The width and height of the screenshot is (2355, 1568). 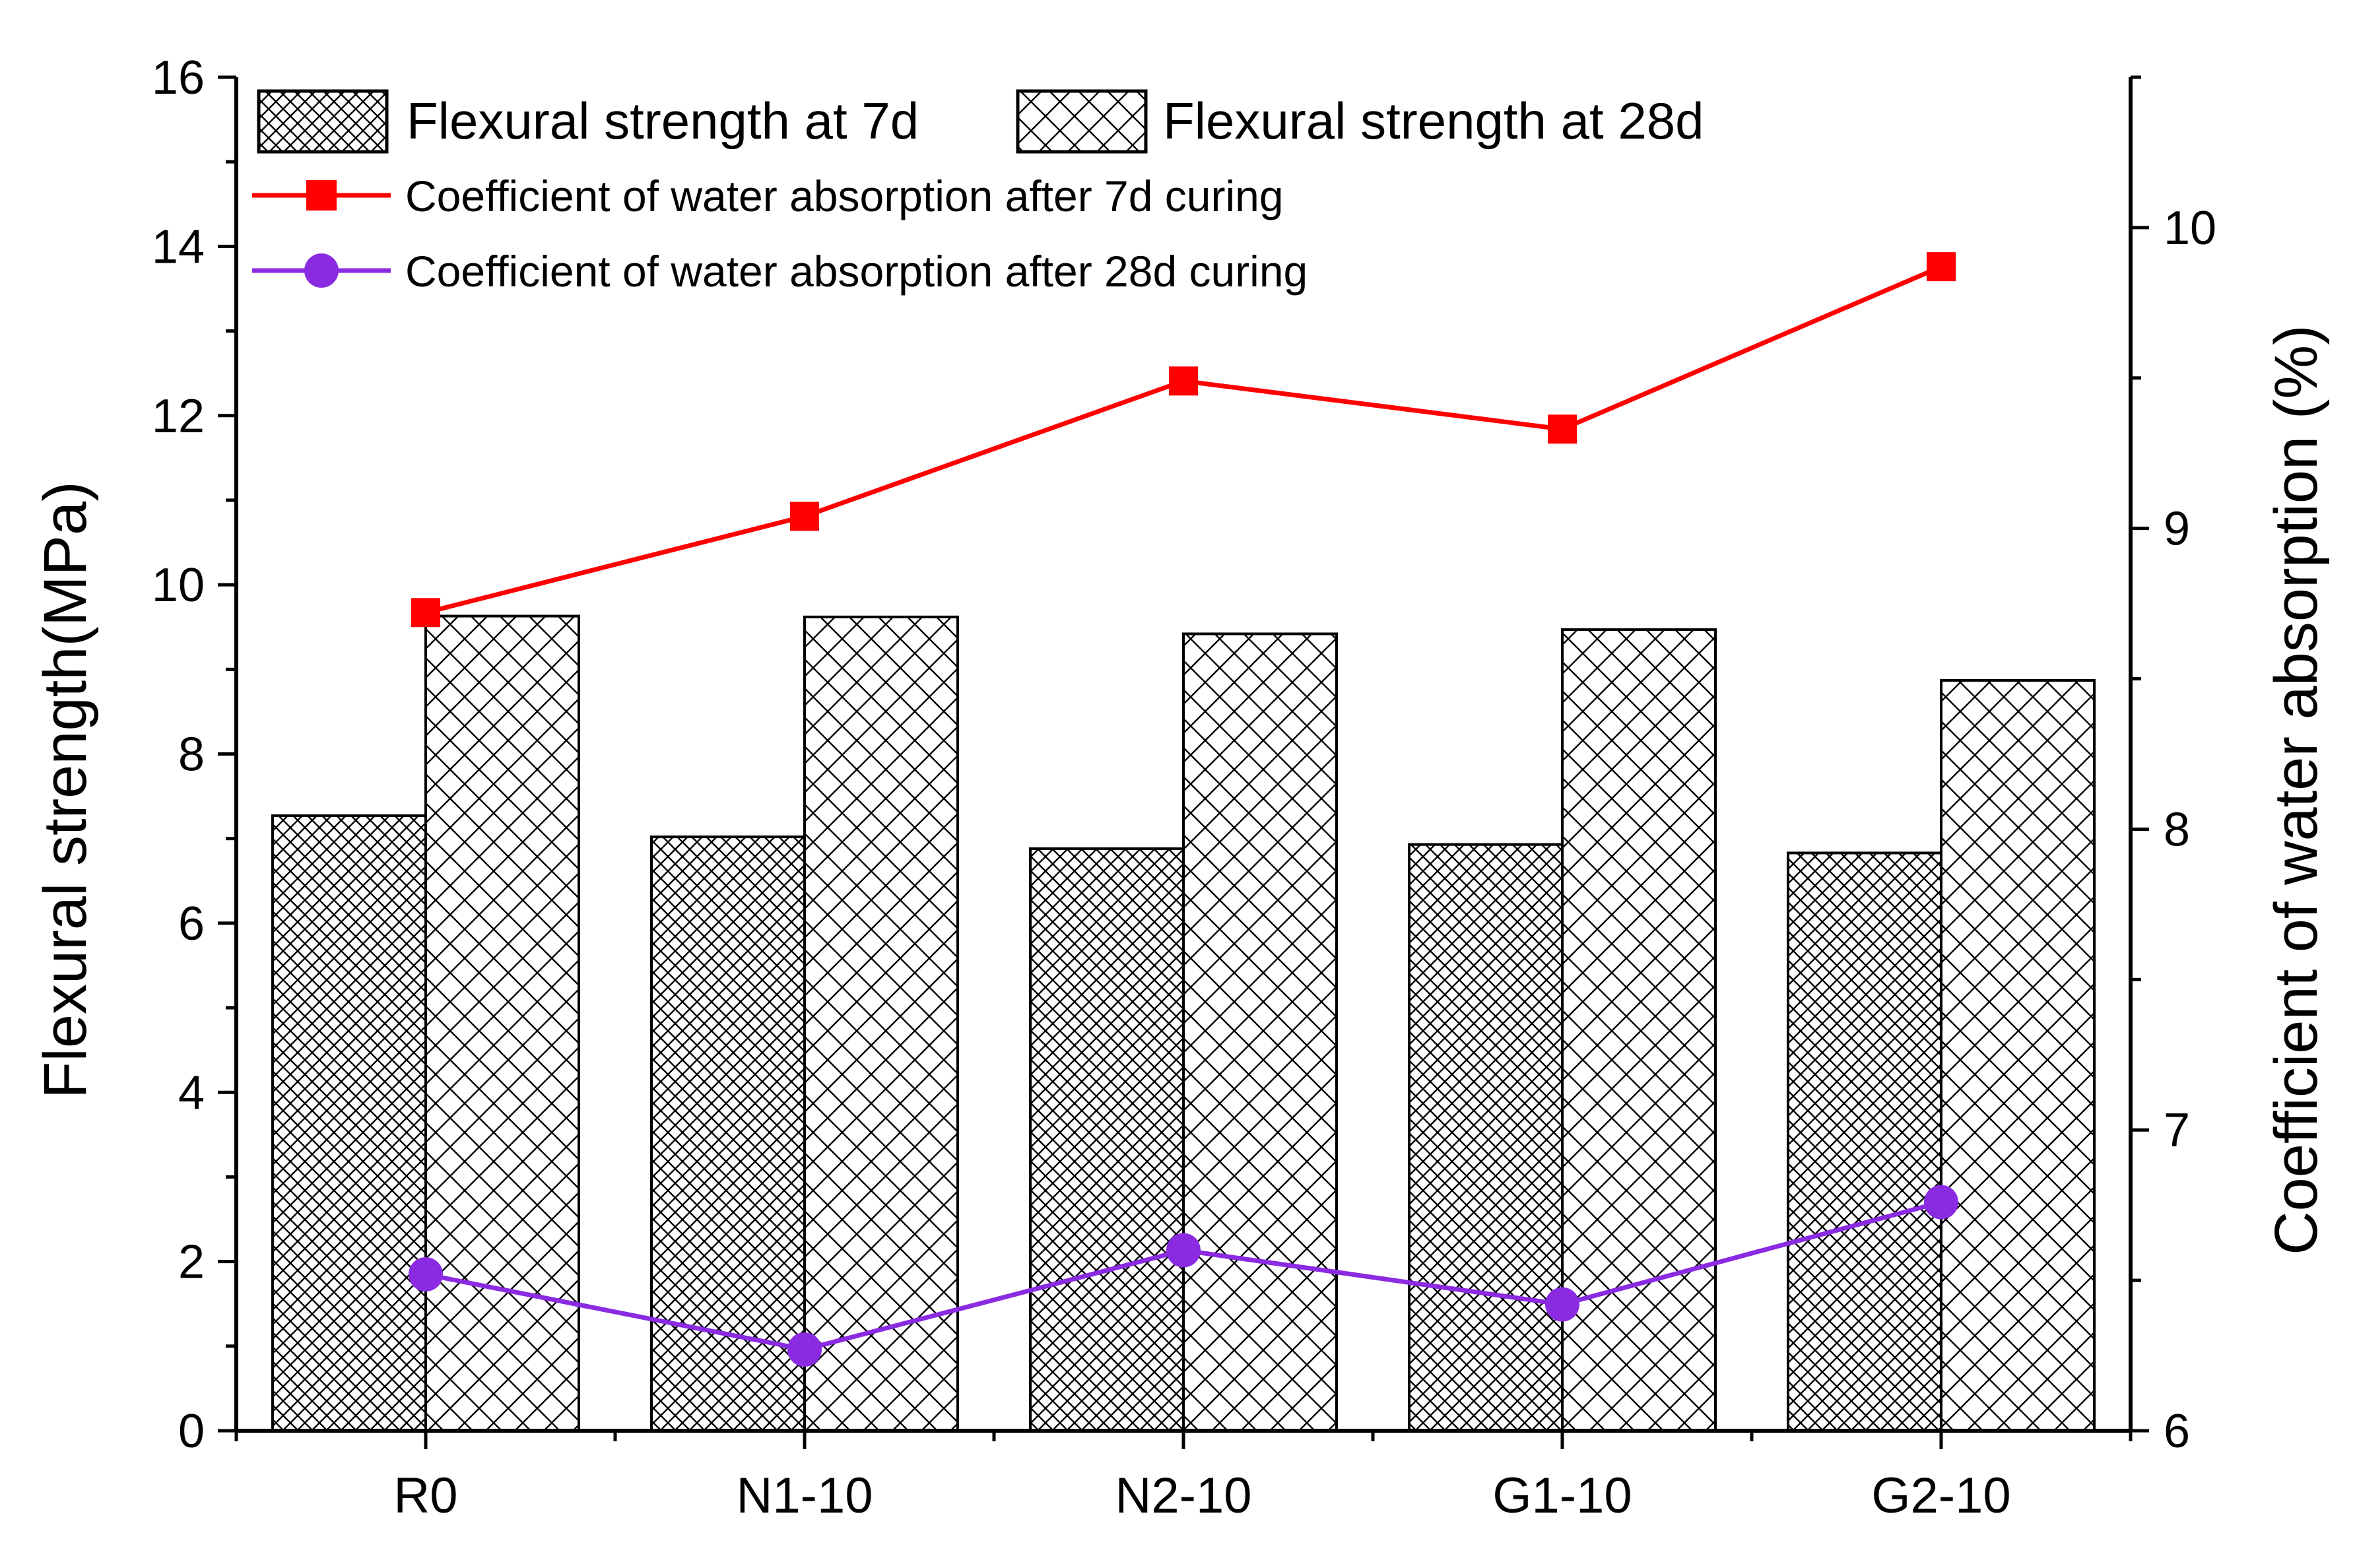 What do you see at coordinates (1183, 439) in the screenshot?
I see `absorption-line-7d` at bounding box center [1183, 439].